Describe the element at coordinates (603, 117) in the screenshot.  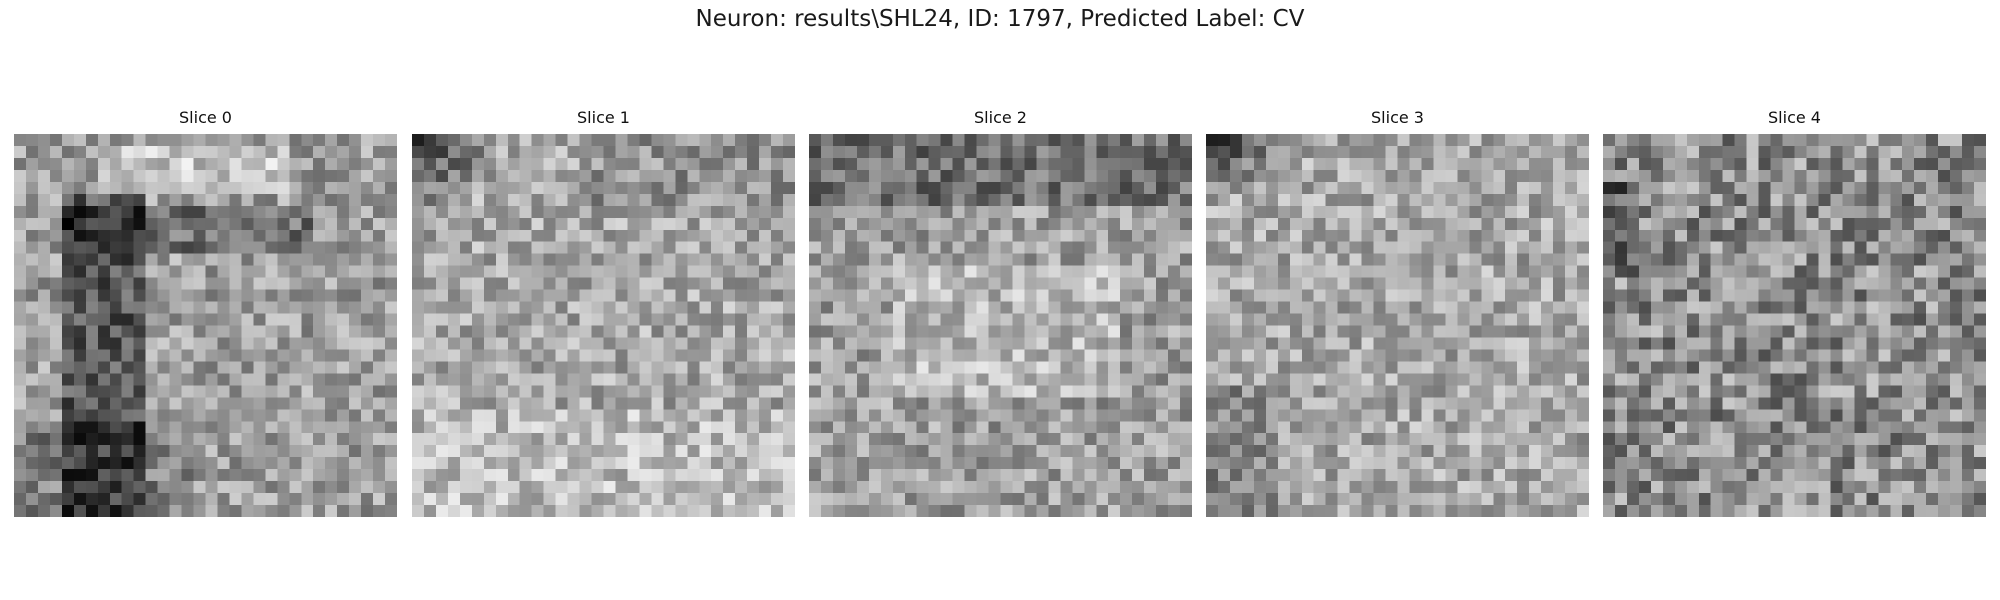
I see `slice-title-1: Slice 1` at that location.